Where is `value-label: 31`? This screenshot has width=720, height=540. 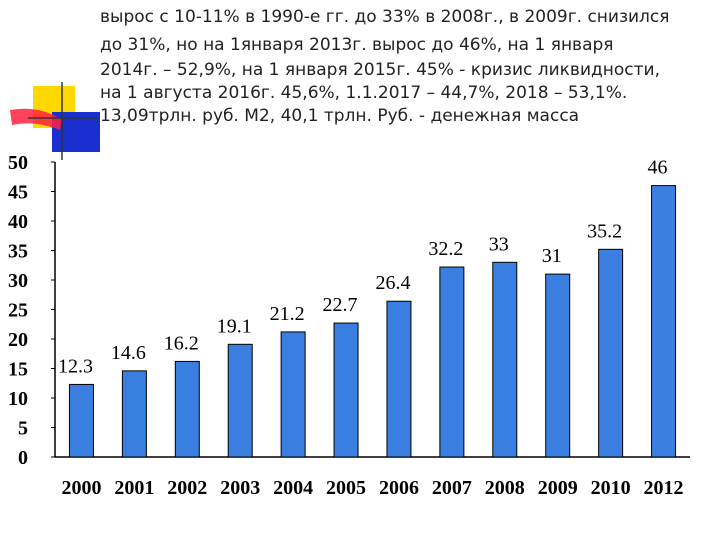
value-label: 31 is located at coordinates (552, 256).